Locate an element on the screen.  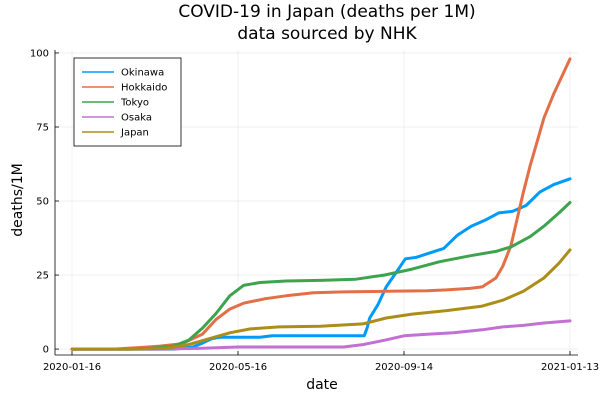
y-tick-label: 75 is located at coordinates (42, 127).